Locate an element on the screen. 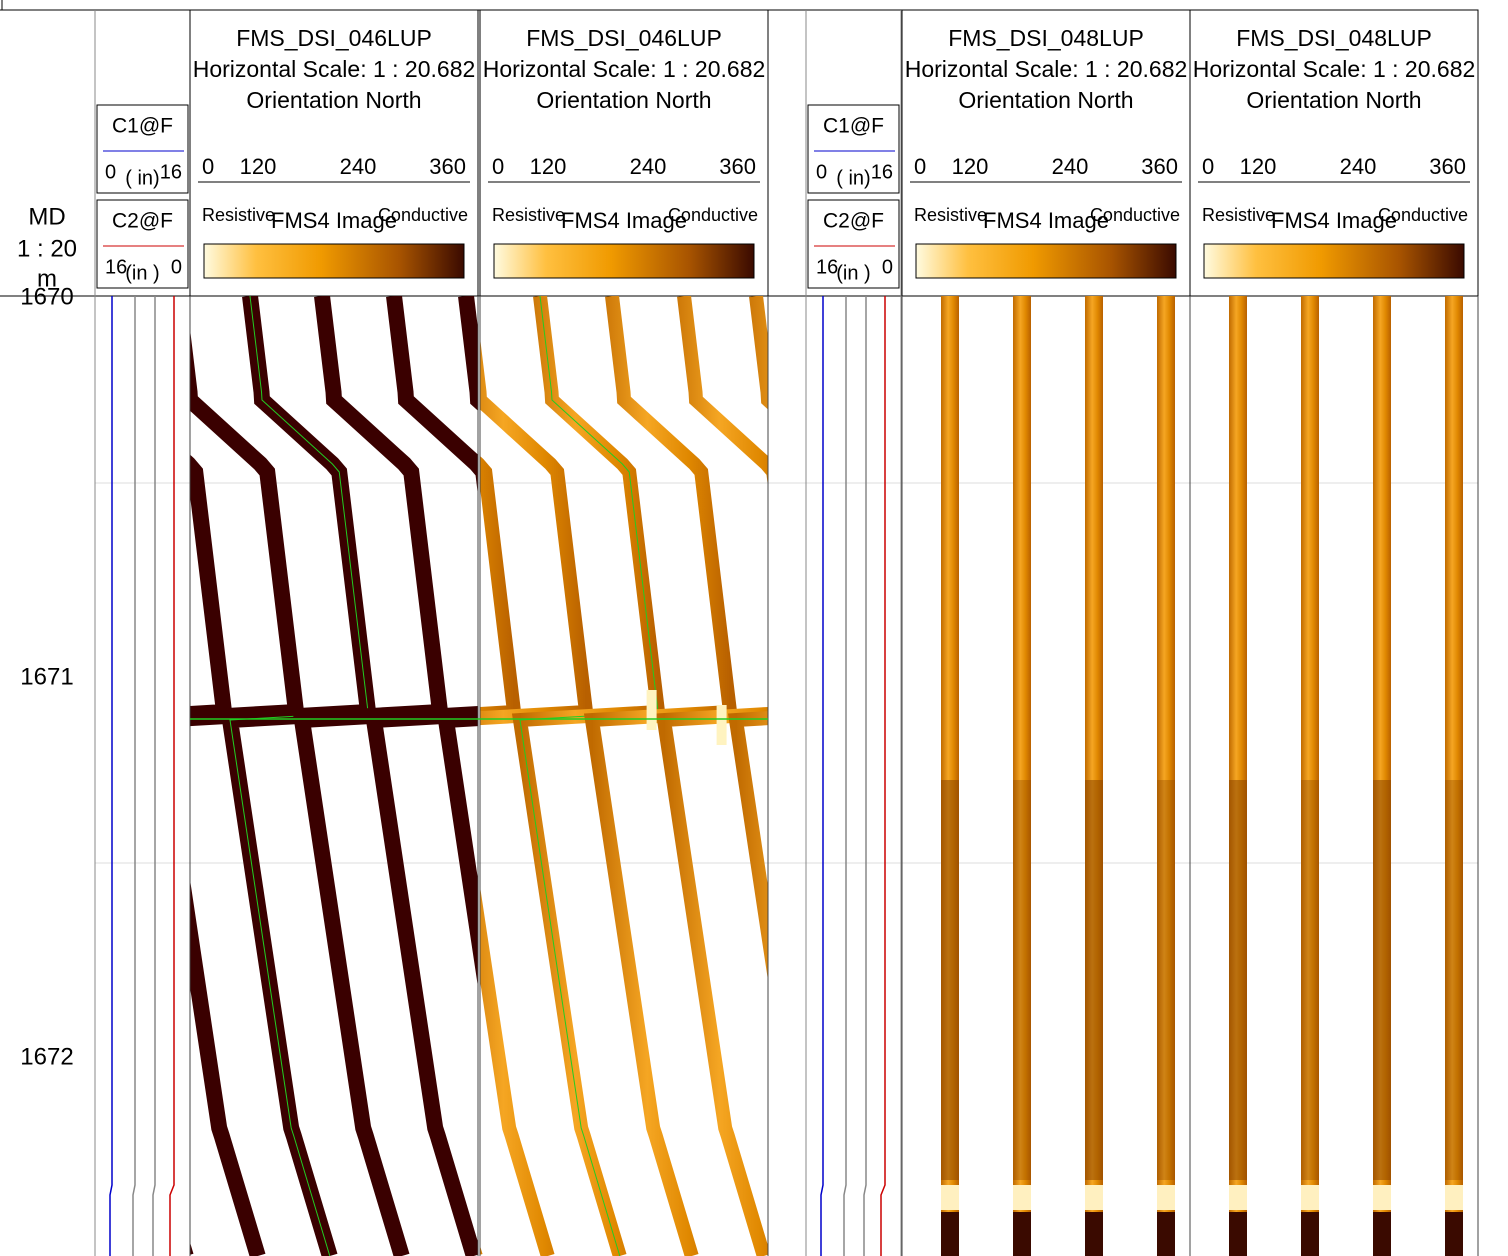 The height and width of the screenshot is (1256, 1508). track-header is located at coordinates (1334, 153).